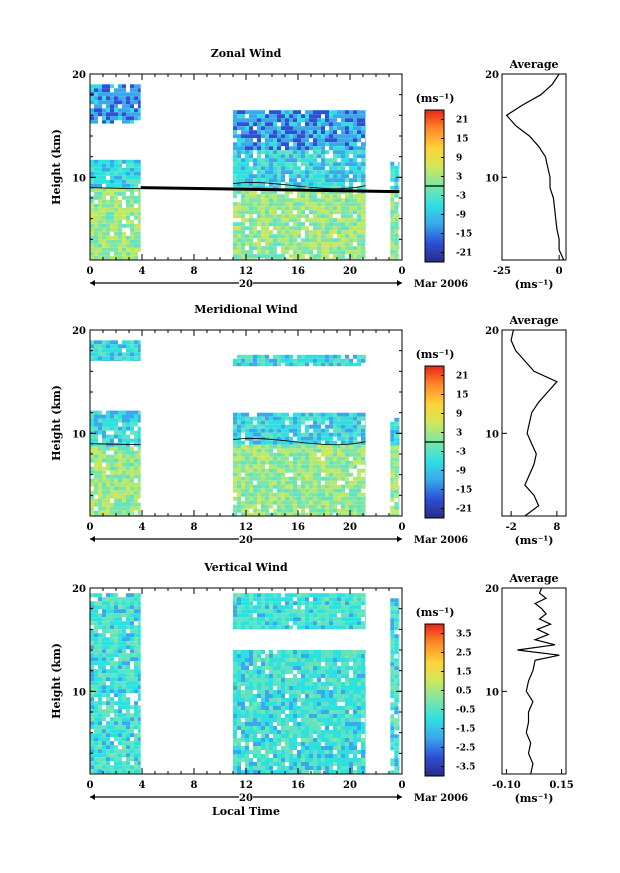 This screenshot has width=620, height=873. What do you see at coordinates (462, 396) in the screenshot?
I see `colorbar-tick-label: 15` at bounding box center [462, 396].